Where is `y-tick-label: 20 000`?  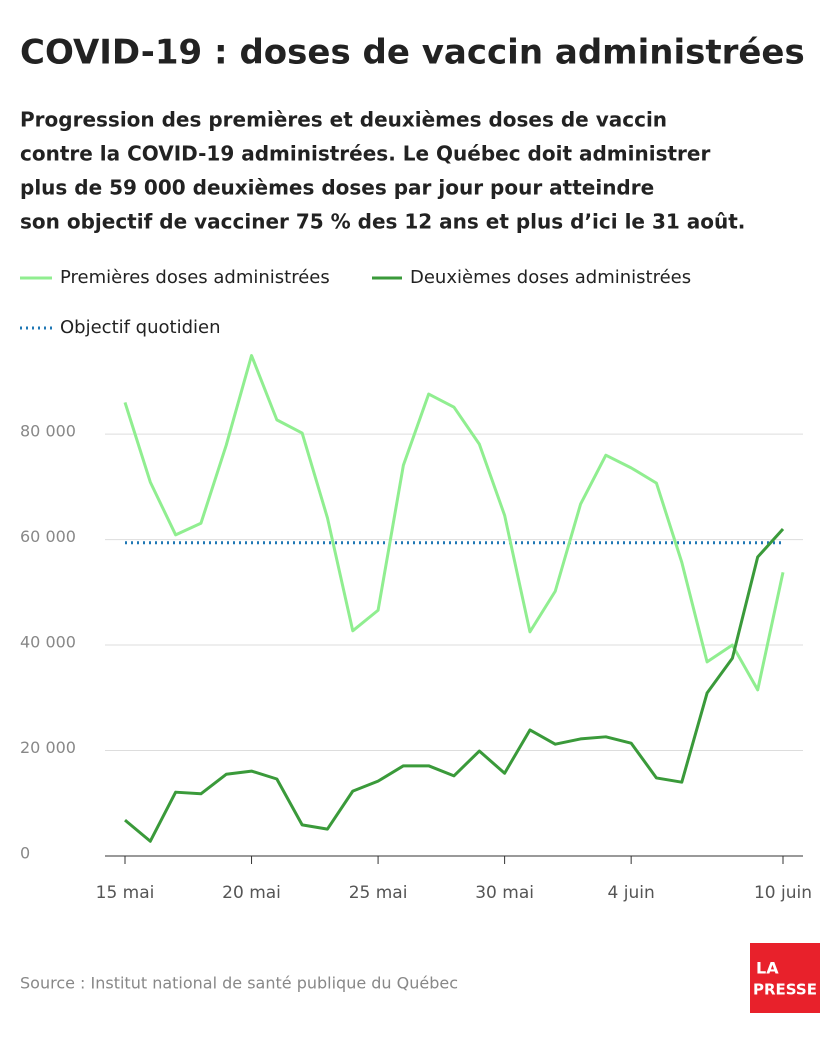 y-tick-label: 20 000 is located at coordinates (48, 747).